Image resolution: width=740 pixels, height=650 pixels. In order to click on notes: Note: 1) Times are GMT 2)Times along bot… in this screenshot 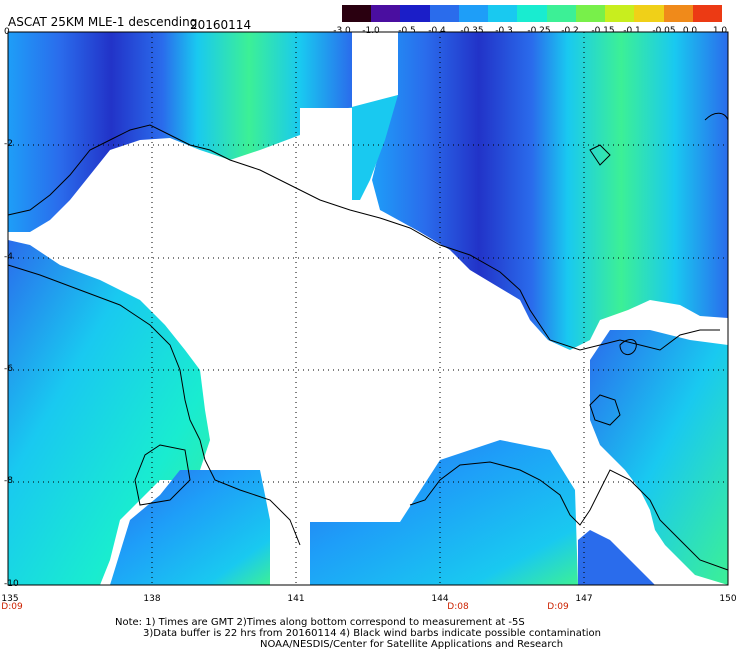, I will do `click(358, 633)`.